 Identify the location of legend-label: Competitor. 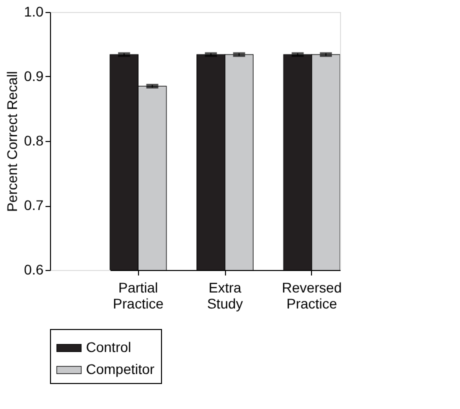
(120, 369).